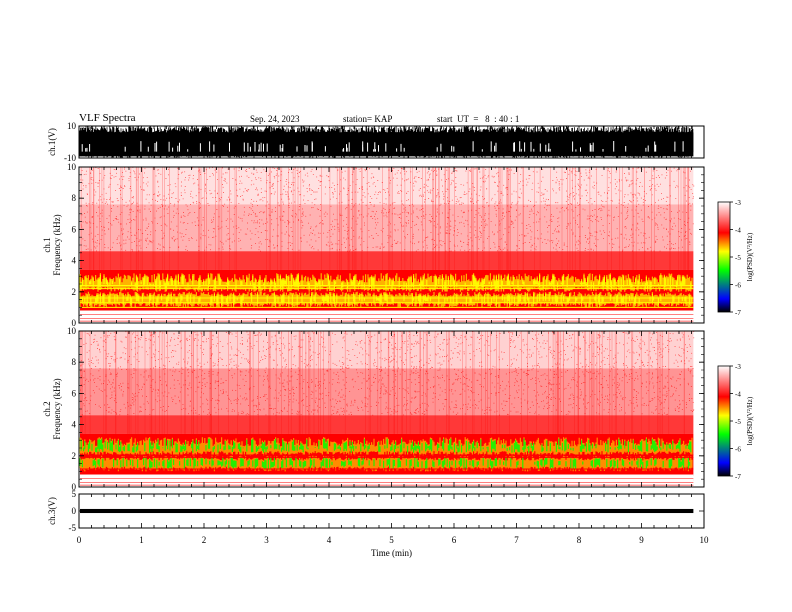 This screenshot has height=612, width=792. I want to click on ch1-waveform-y-tick-label: 10, so click(72, 126).